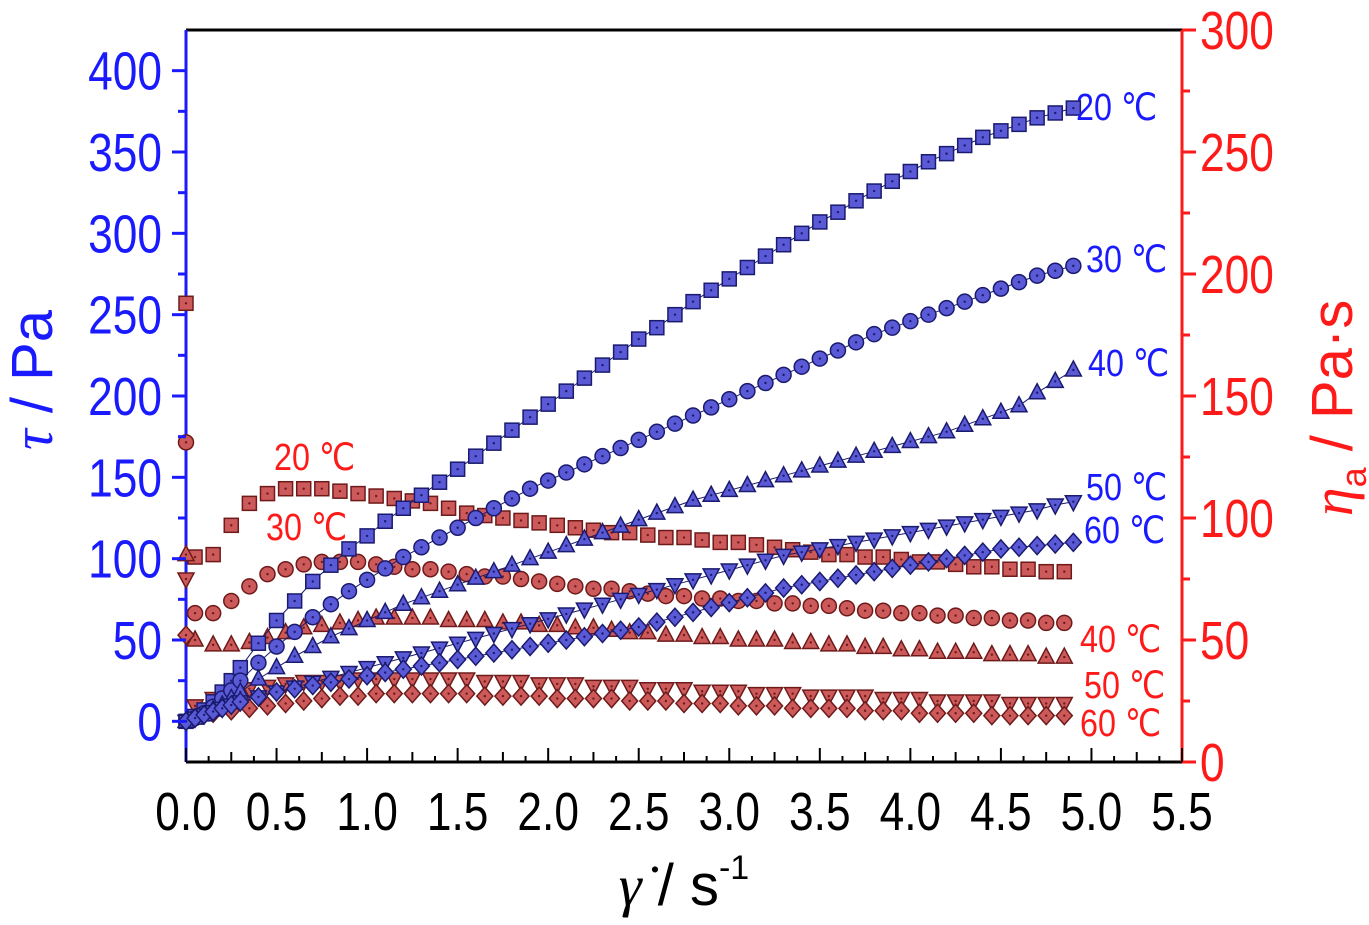 The image size is (1369, 925). I want to click on stress-point-30-47-dot, so click(982, 295).